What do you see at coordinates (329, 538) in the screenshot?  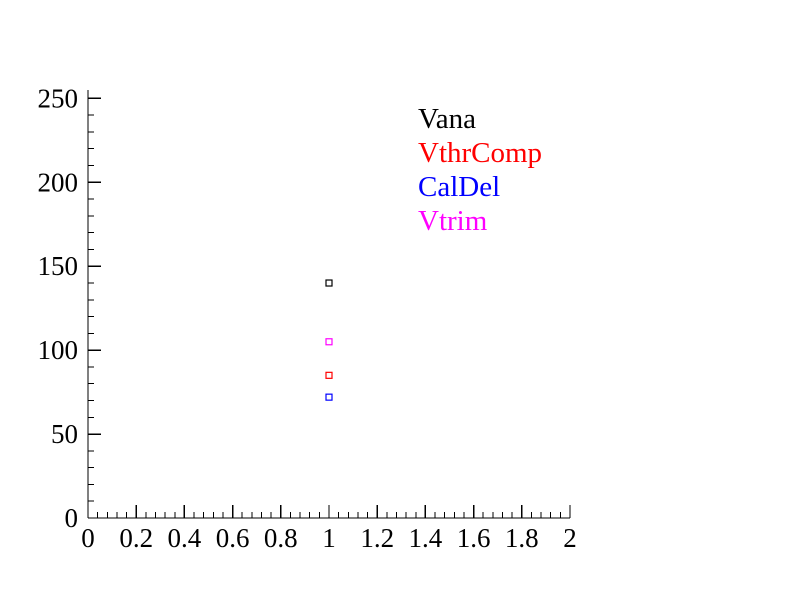 I see `svg-text: 1` at bounding box center [329, 538].